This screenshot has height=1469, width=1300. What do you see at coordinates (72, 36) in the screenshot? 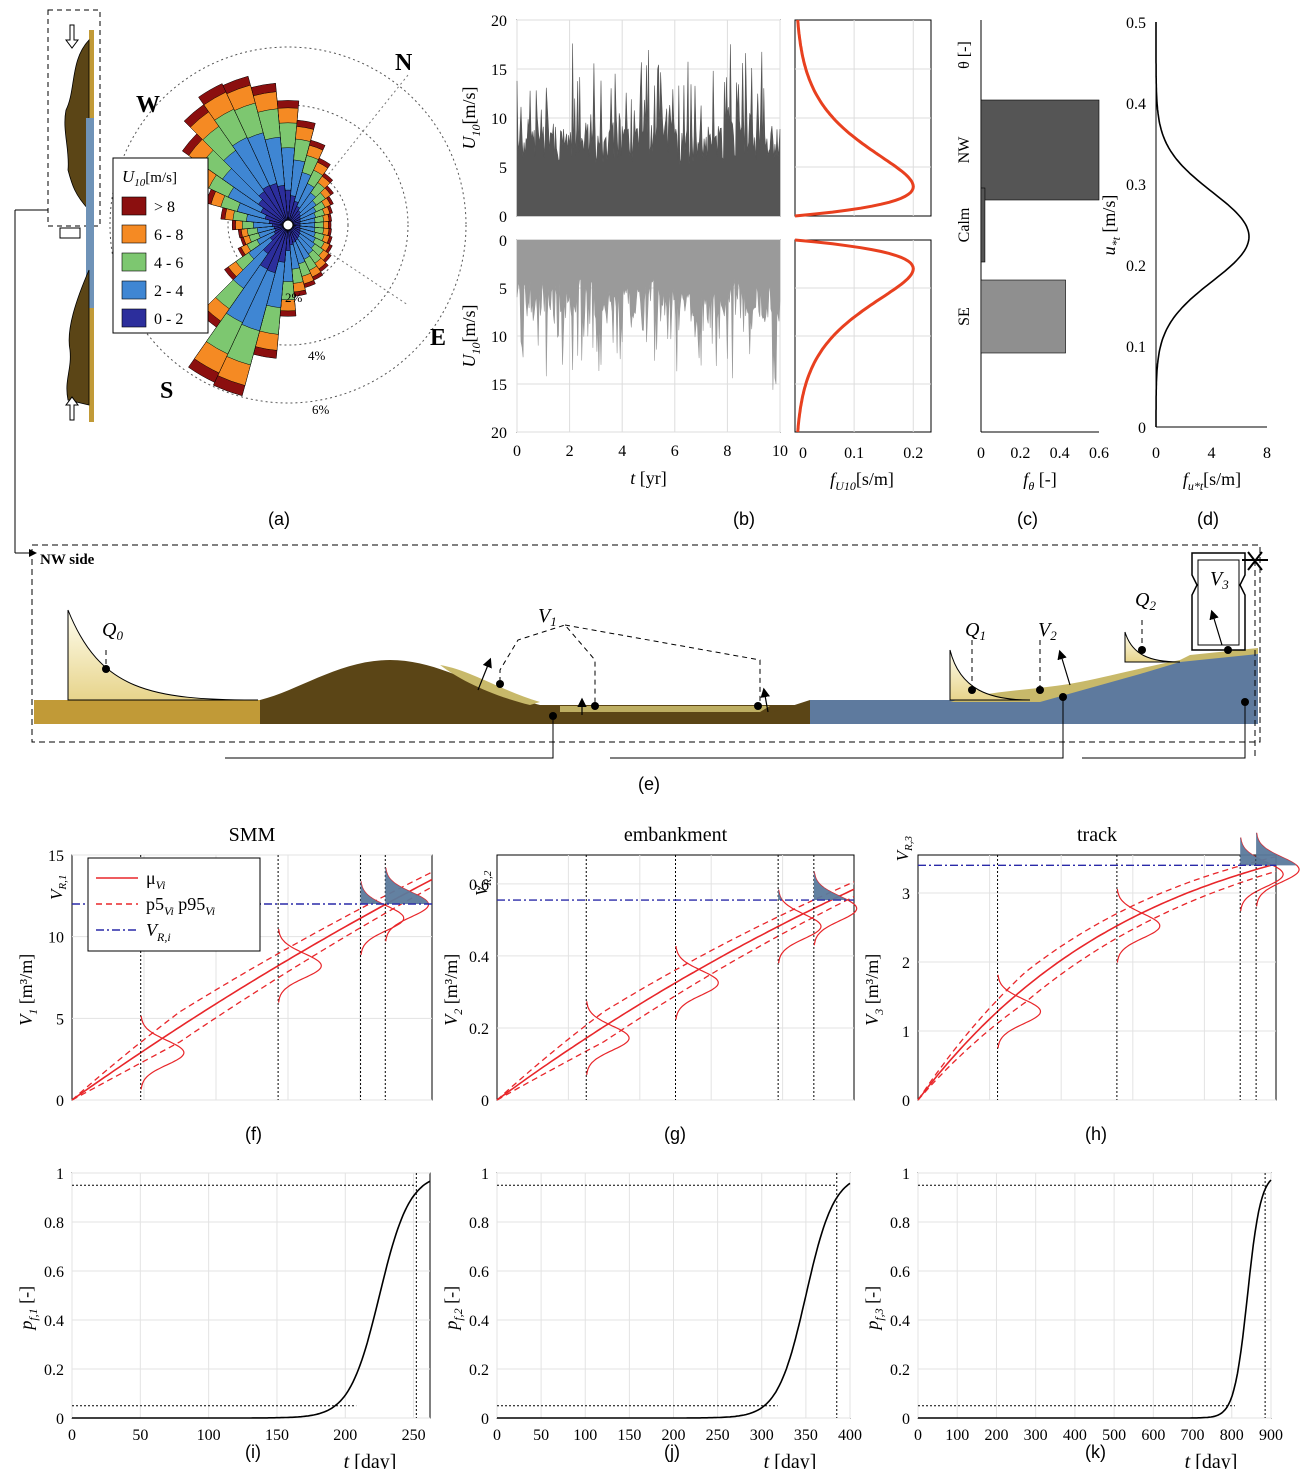
I see `wind-arrow-icon` at bounding box center [72, 36].